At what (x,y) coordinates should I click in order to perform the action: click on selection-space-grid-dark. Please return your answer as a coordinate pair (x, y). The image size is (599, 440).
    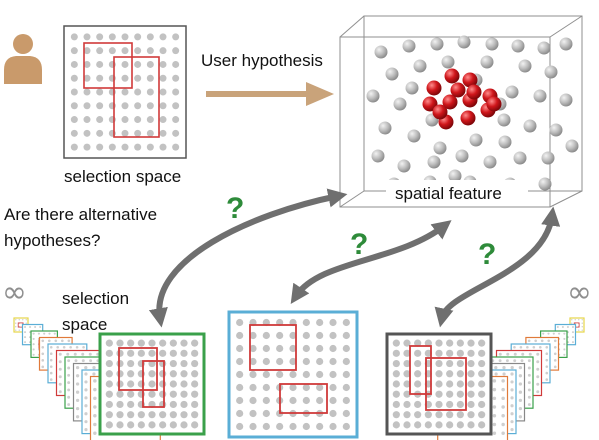
    Looking at the image, I should click on (439, 384).